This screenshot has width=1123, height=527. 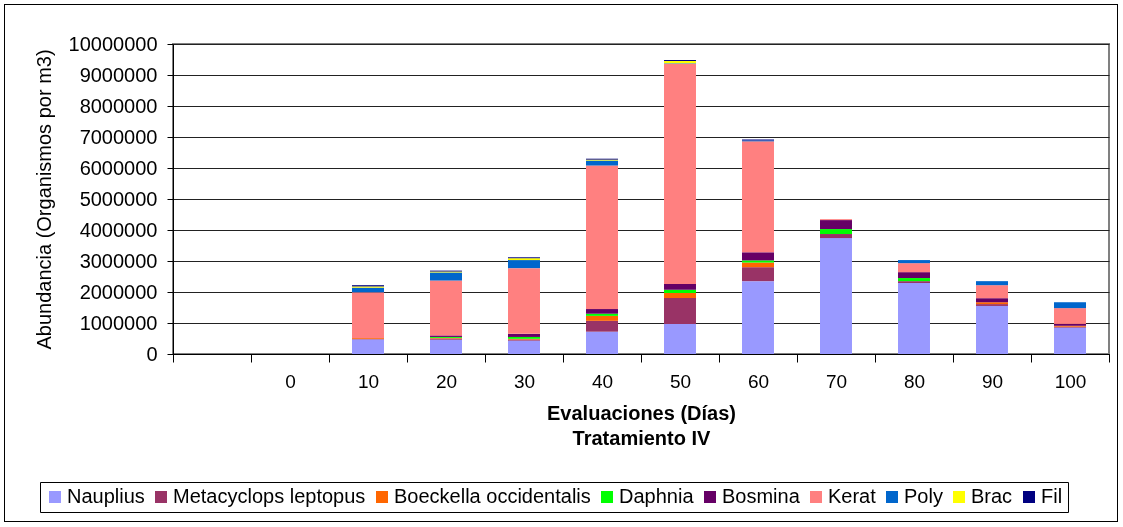 I want to click on y-tick-label: 2000000, so click(x=118, y=291).